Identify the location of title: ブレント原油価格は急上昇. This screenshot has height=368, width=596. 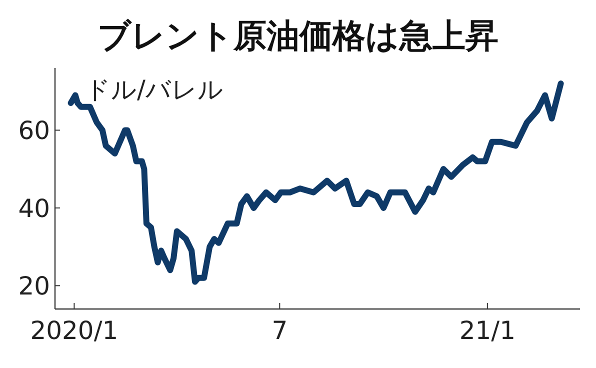
(298, 35).